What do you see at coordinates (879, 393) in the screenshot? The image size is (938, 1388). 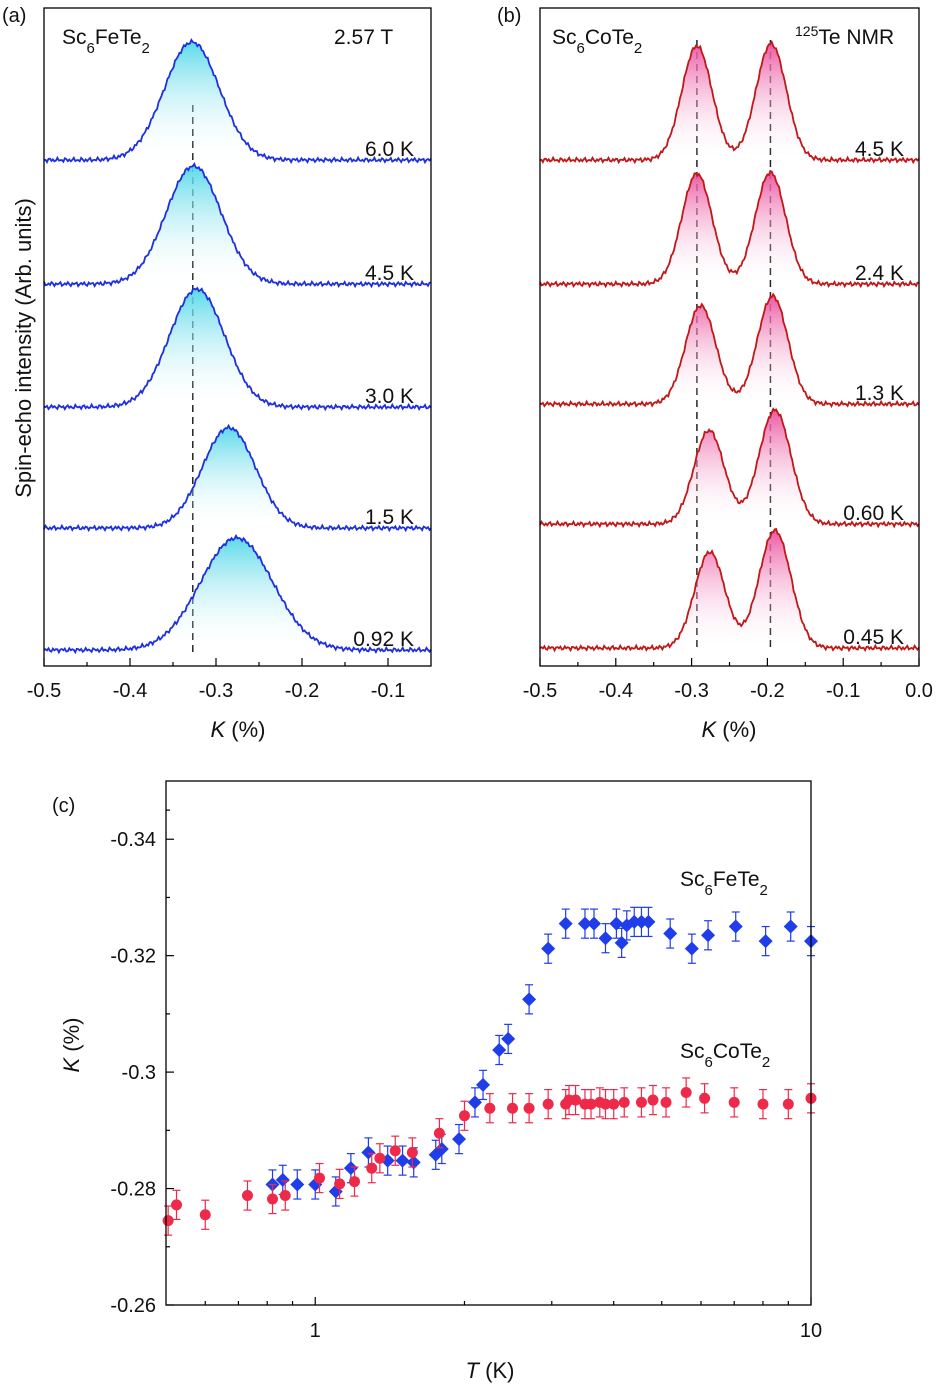 I see `panel-b-temperature-label-2: 1.3 K` at bounding box center [879, 393].